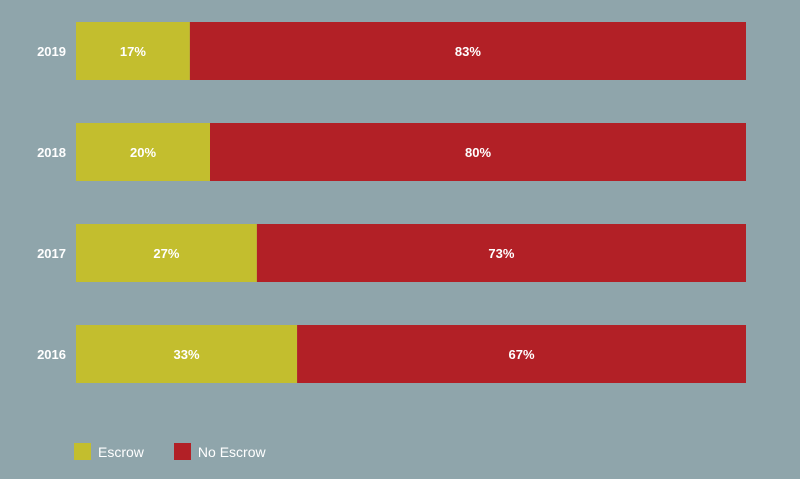 The image size is (800, 479). Describe the element at coordinates (51, 51) in the screenshot. I see `category-label-2019: 2019` at that location.